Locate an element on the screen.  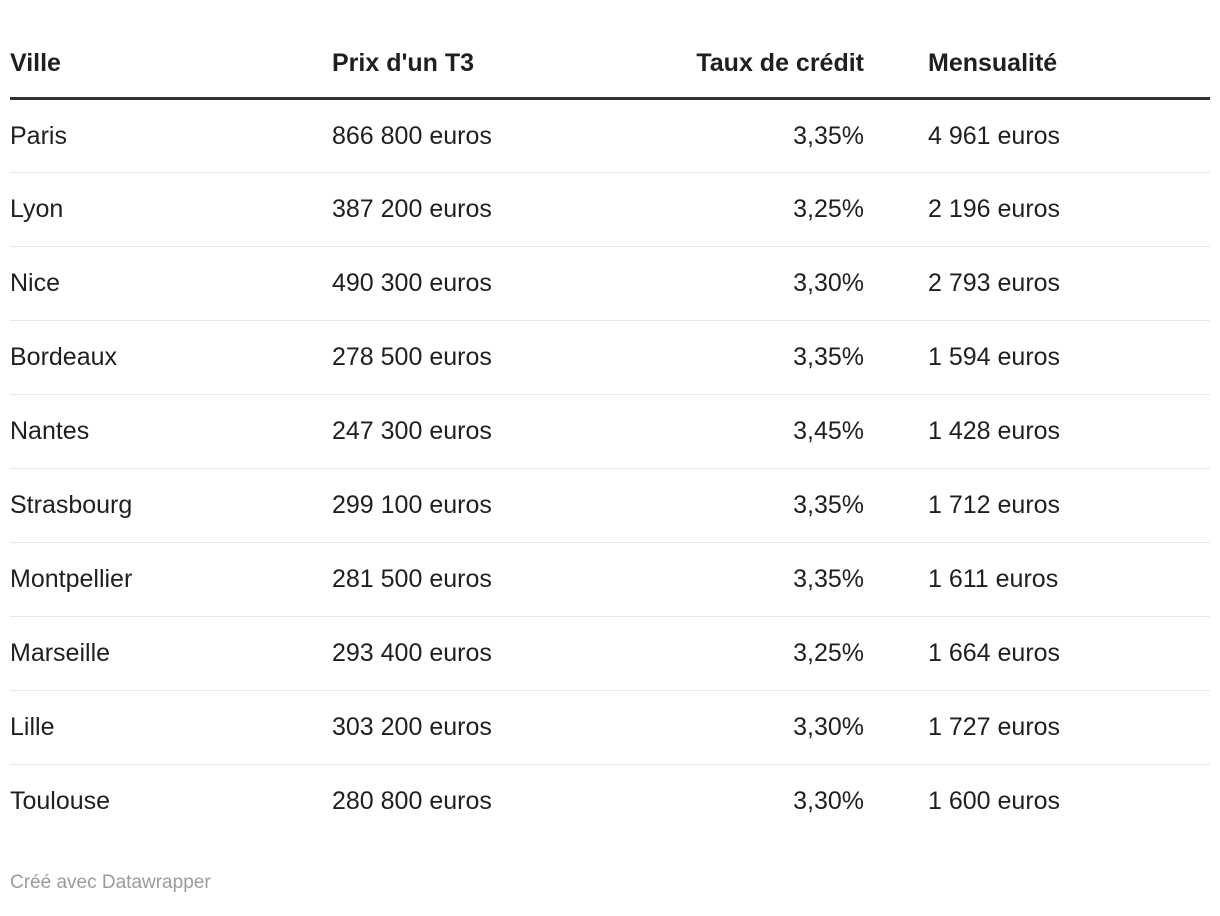
table-row: Montpellier 281 500 euros 3,35% 1 611 euros is located at coordinates (610, 579).